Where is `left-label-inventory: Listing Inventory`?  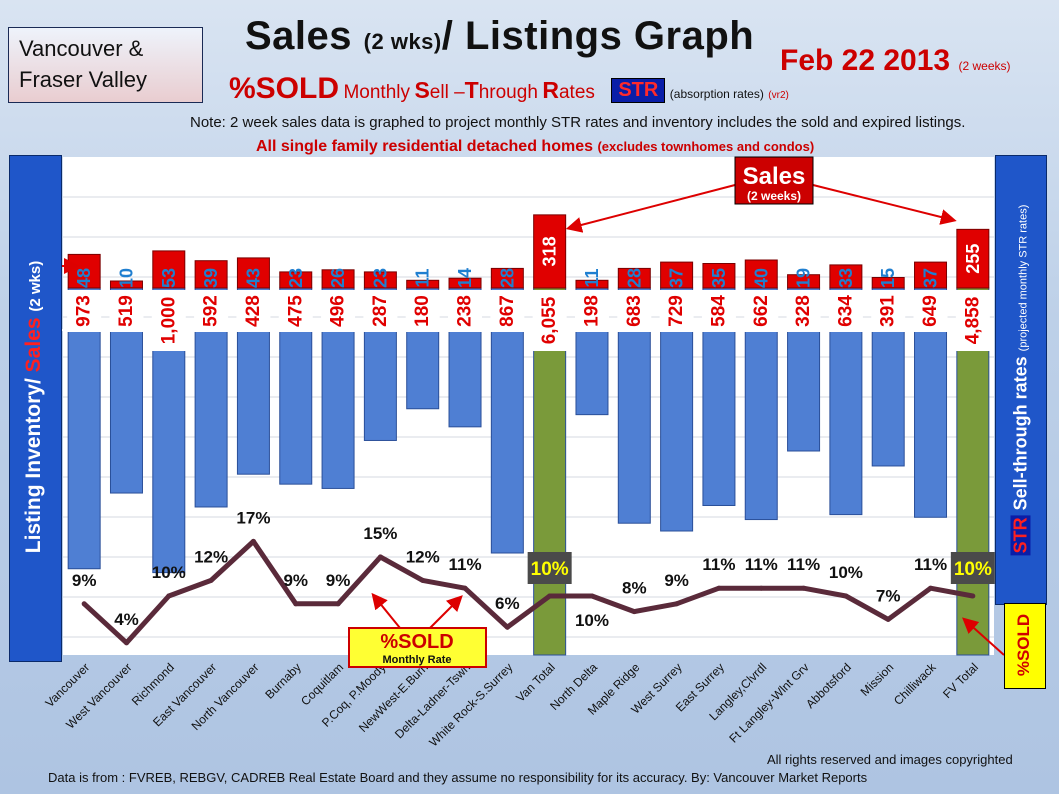 left-label-inventory: Listing Inventory is located at coordinates (33, 469).